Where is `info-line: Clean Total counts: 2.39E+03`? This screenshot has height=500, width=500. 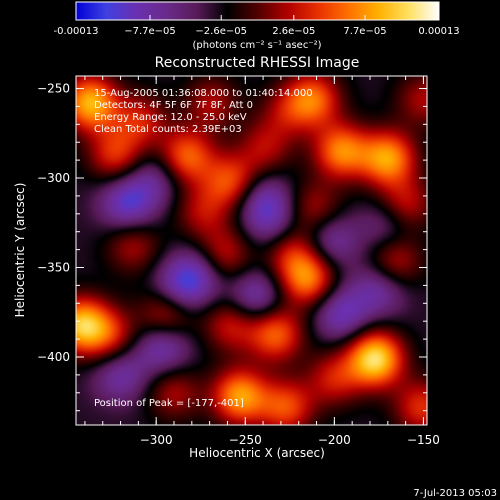 info-line: Clean Total counts: 2.39E+03 is located at coordinates (168, 129).